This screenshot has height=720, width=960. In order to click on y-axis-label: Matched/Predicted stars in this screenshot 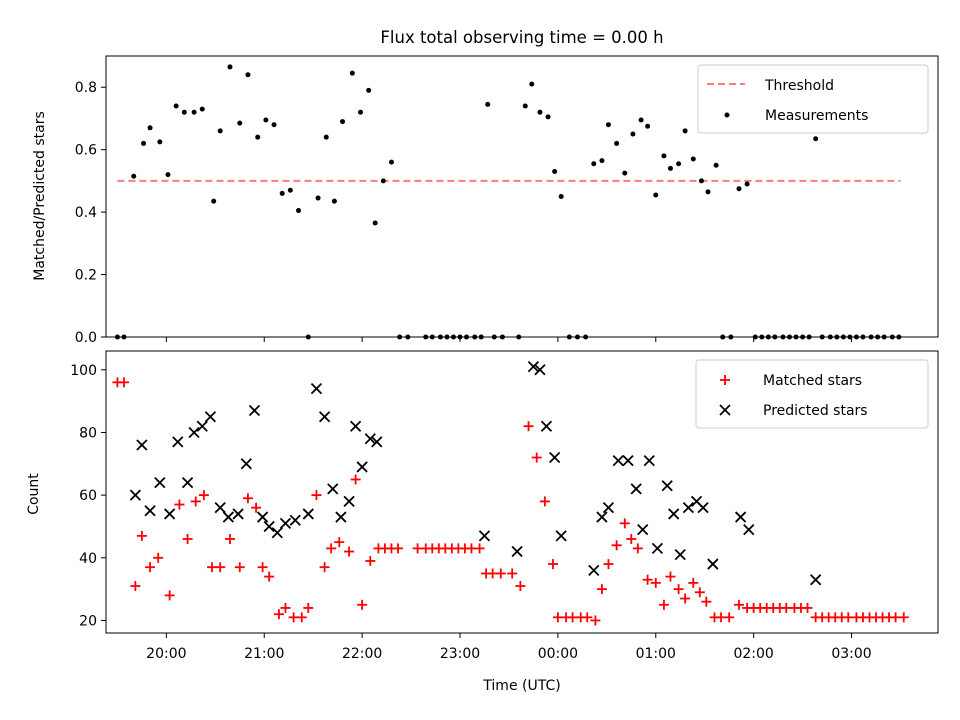, I will do `click(40, 196)`.